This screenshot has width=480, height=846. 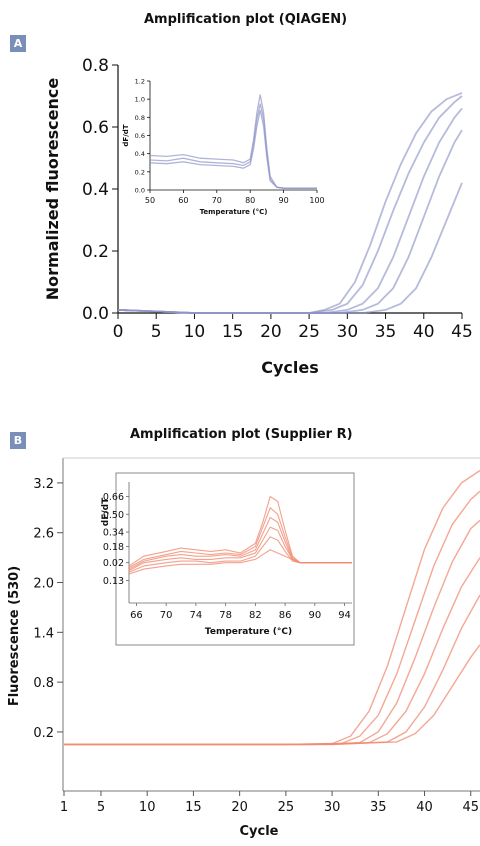 I want to click on inset-x-tick-label: 94, so click(x=344, y=615).